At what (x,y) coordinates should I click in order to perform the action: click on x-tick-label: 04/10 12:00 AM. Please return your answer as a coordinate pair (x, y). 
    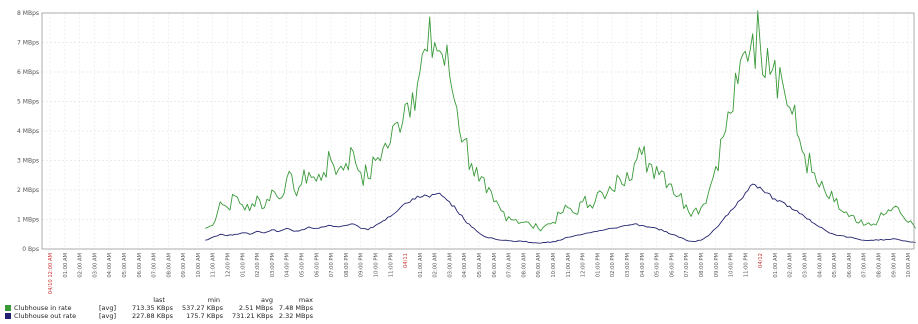
    Looking at the image, I should click on (51, 273).